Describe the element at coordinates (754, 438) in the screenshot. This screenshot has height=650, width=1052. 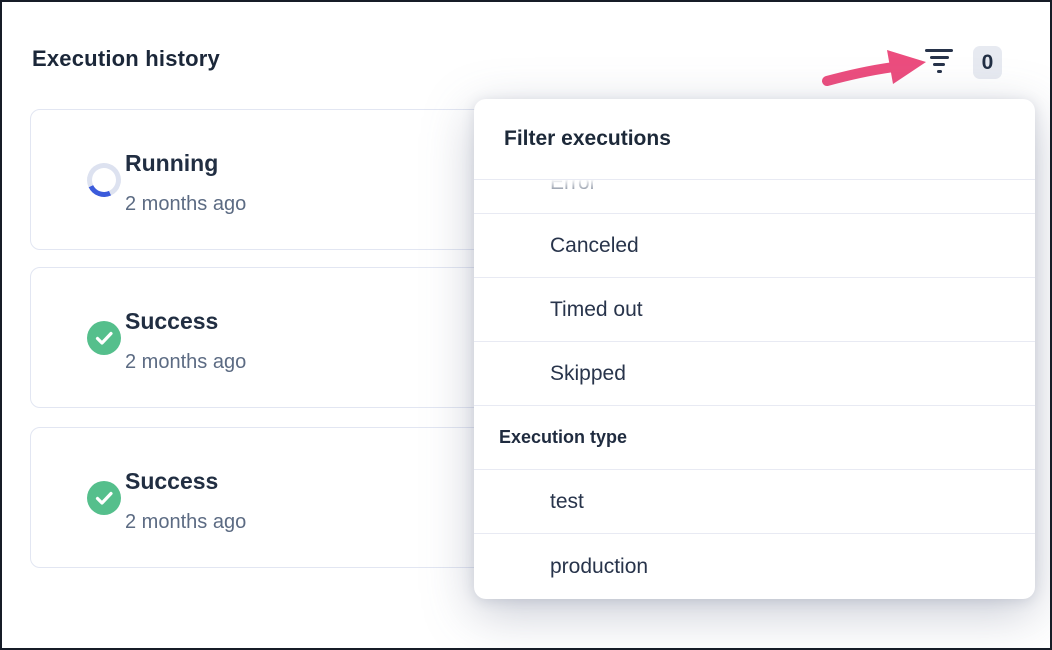
I see `section-execution-type: Execution type` at that location.